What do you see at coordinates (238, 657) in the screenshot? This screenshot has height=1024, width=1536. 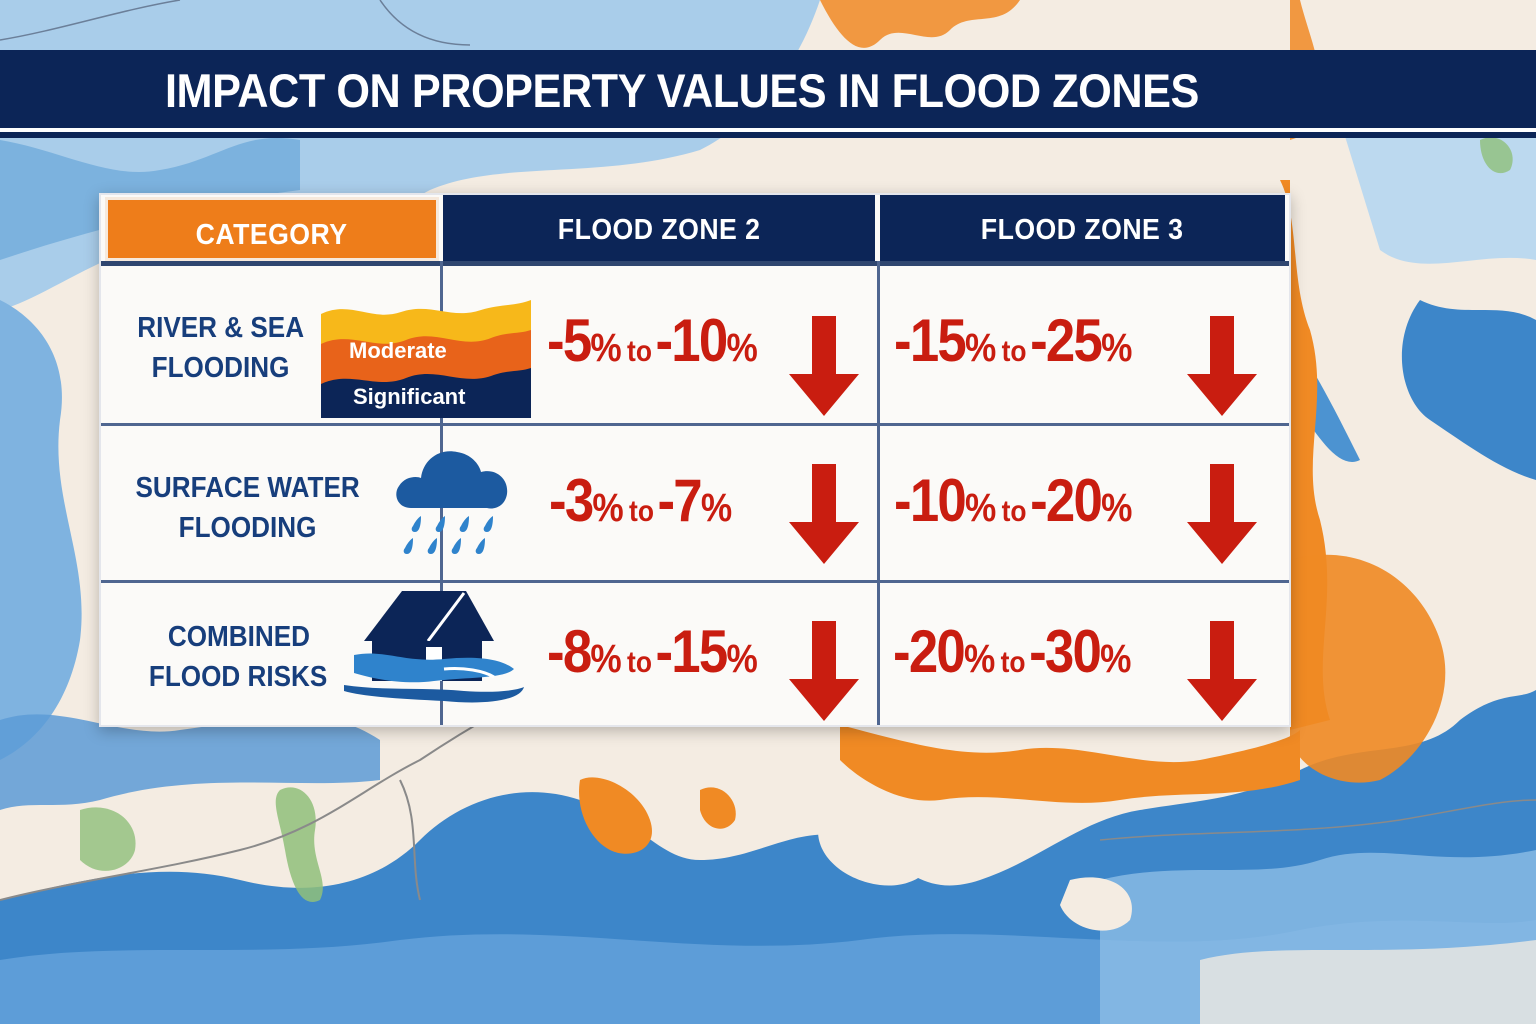 I see `category-label: COMBINED FLOOD RISKS` at bounding box center [238, 657].